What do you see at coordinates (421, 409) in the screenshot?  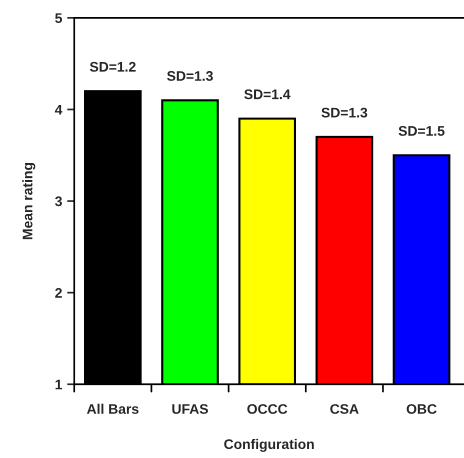 I see `x-tick-label: OBC` at bounding box center [421, 409].